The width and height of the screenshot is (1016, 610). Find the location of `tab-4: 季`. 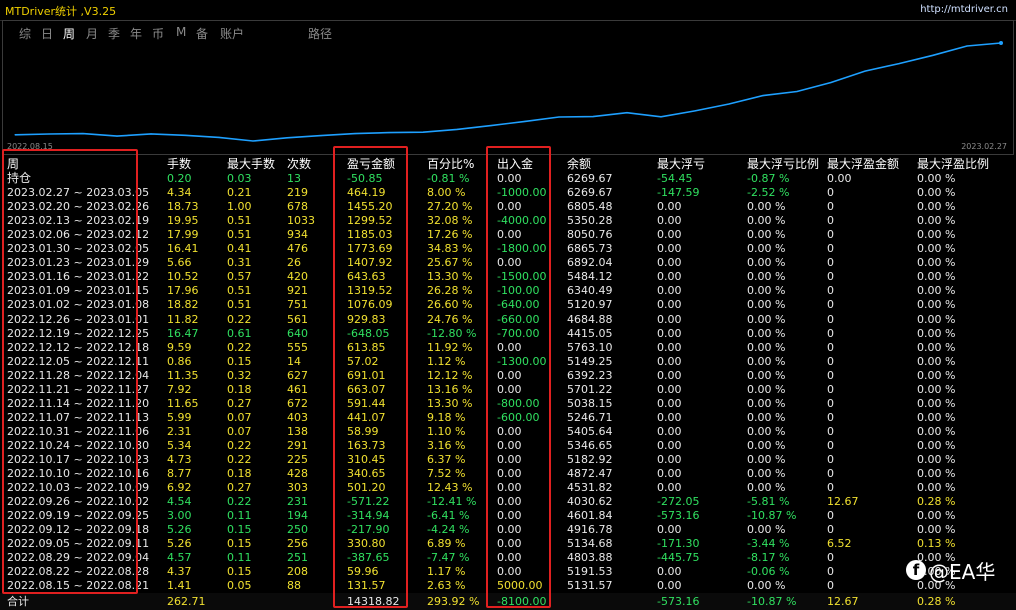

tab-4: 季 is located at coordinates (114, 34).